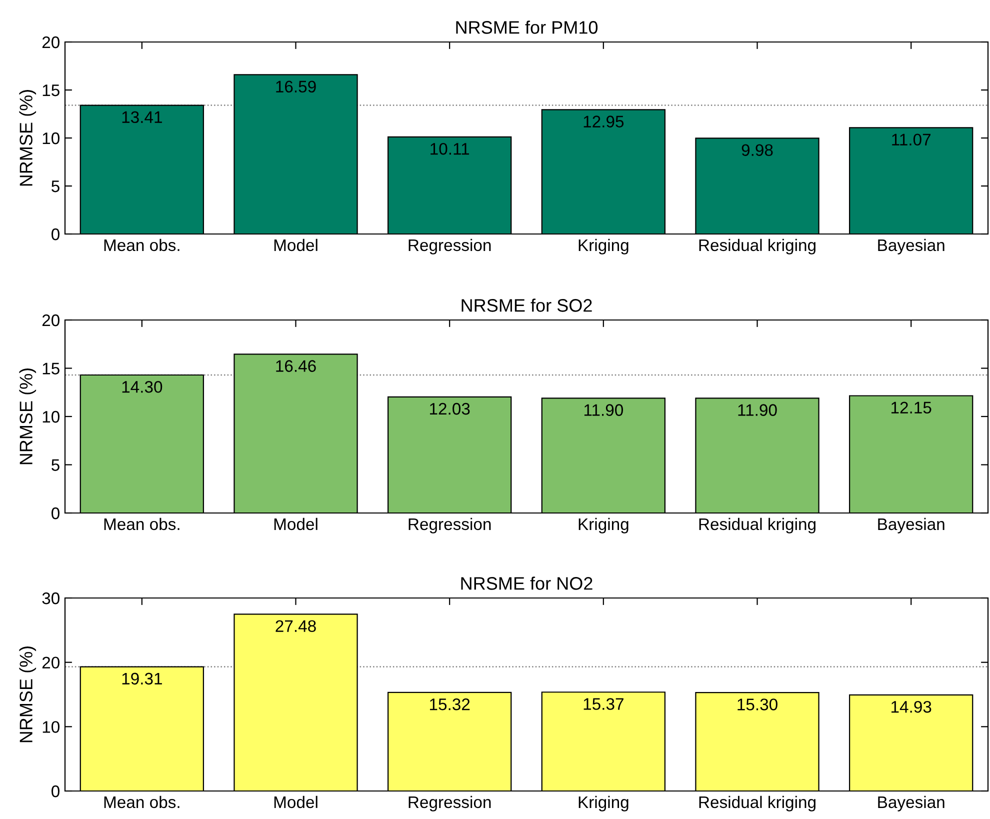 The image size is (990, 819). Describe the element at coordinates (142, 117) in the screenshot. I see `data-label: 13.41` at that location.